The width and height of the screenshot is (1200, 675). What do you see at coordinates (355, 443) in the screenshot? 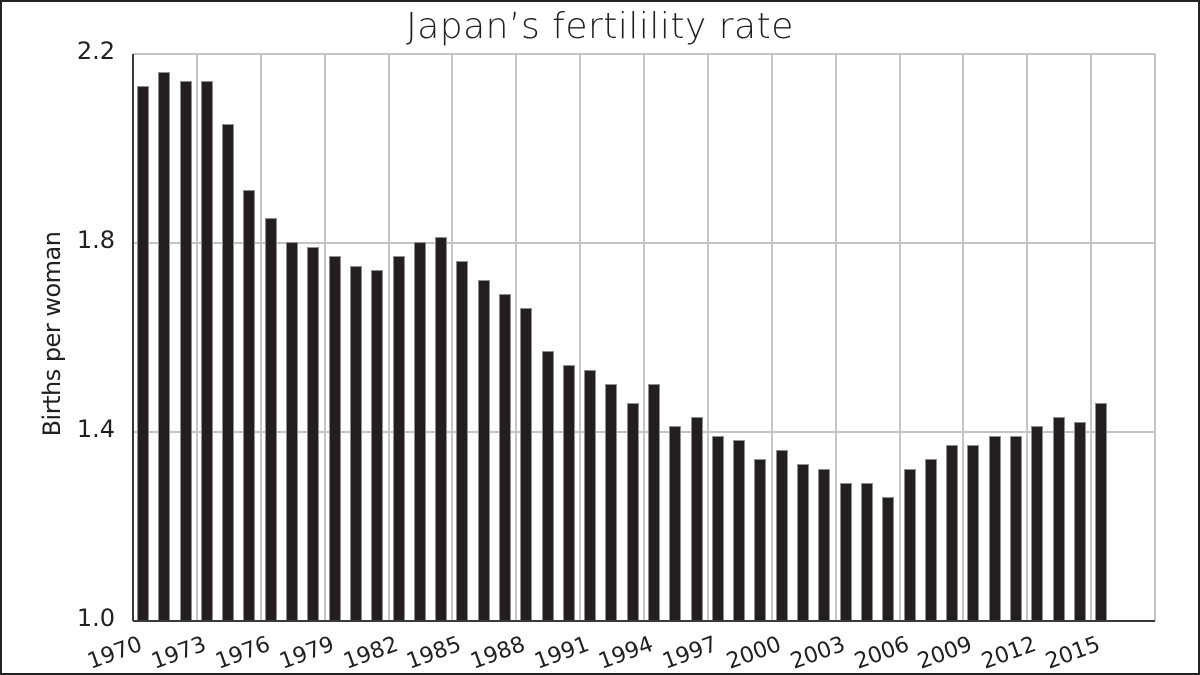
I see `bar-1980` at bounding box center [355, 443].